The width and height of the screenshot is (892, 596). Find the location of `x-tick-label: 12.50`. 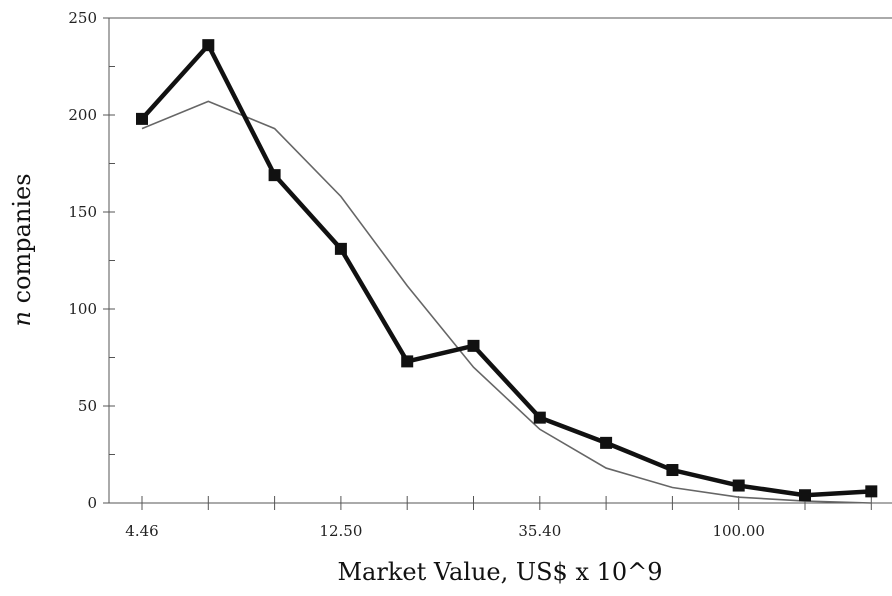

x-tick-label: 12.50 is located at coordinates (340, 531).